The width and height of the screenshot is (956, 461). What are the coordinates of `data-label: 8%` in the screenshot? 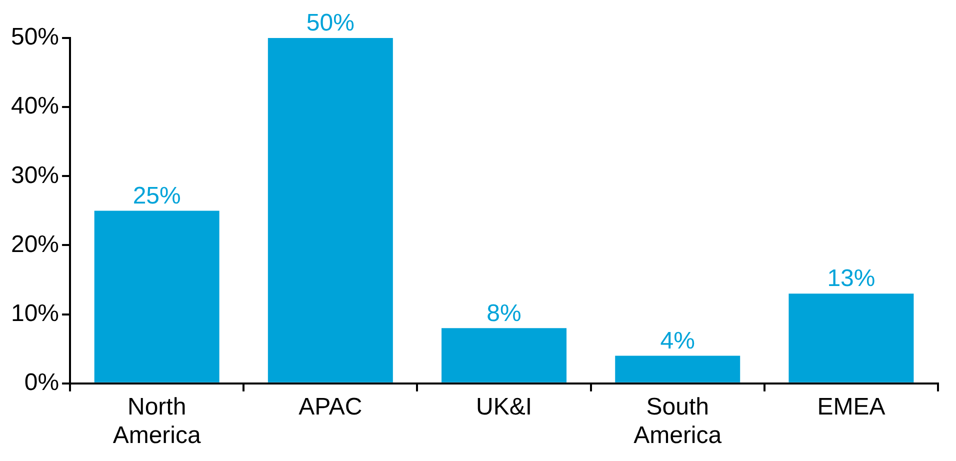 It's located at (504, 313).